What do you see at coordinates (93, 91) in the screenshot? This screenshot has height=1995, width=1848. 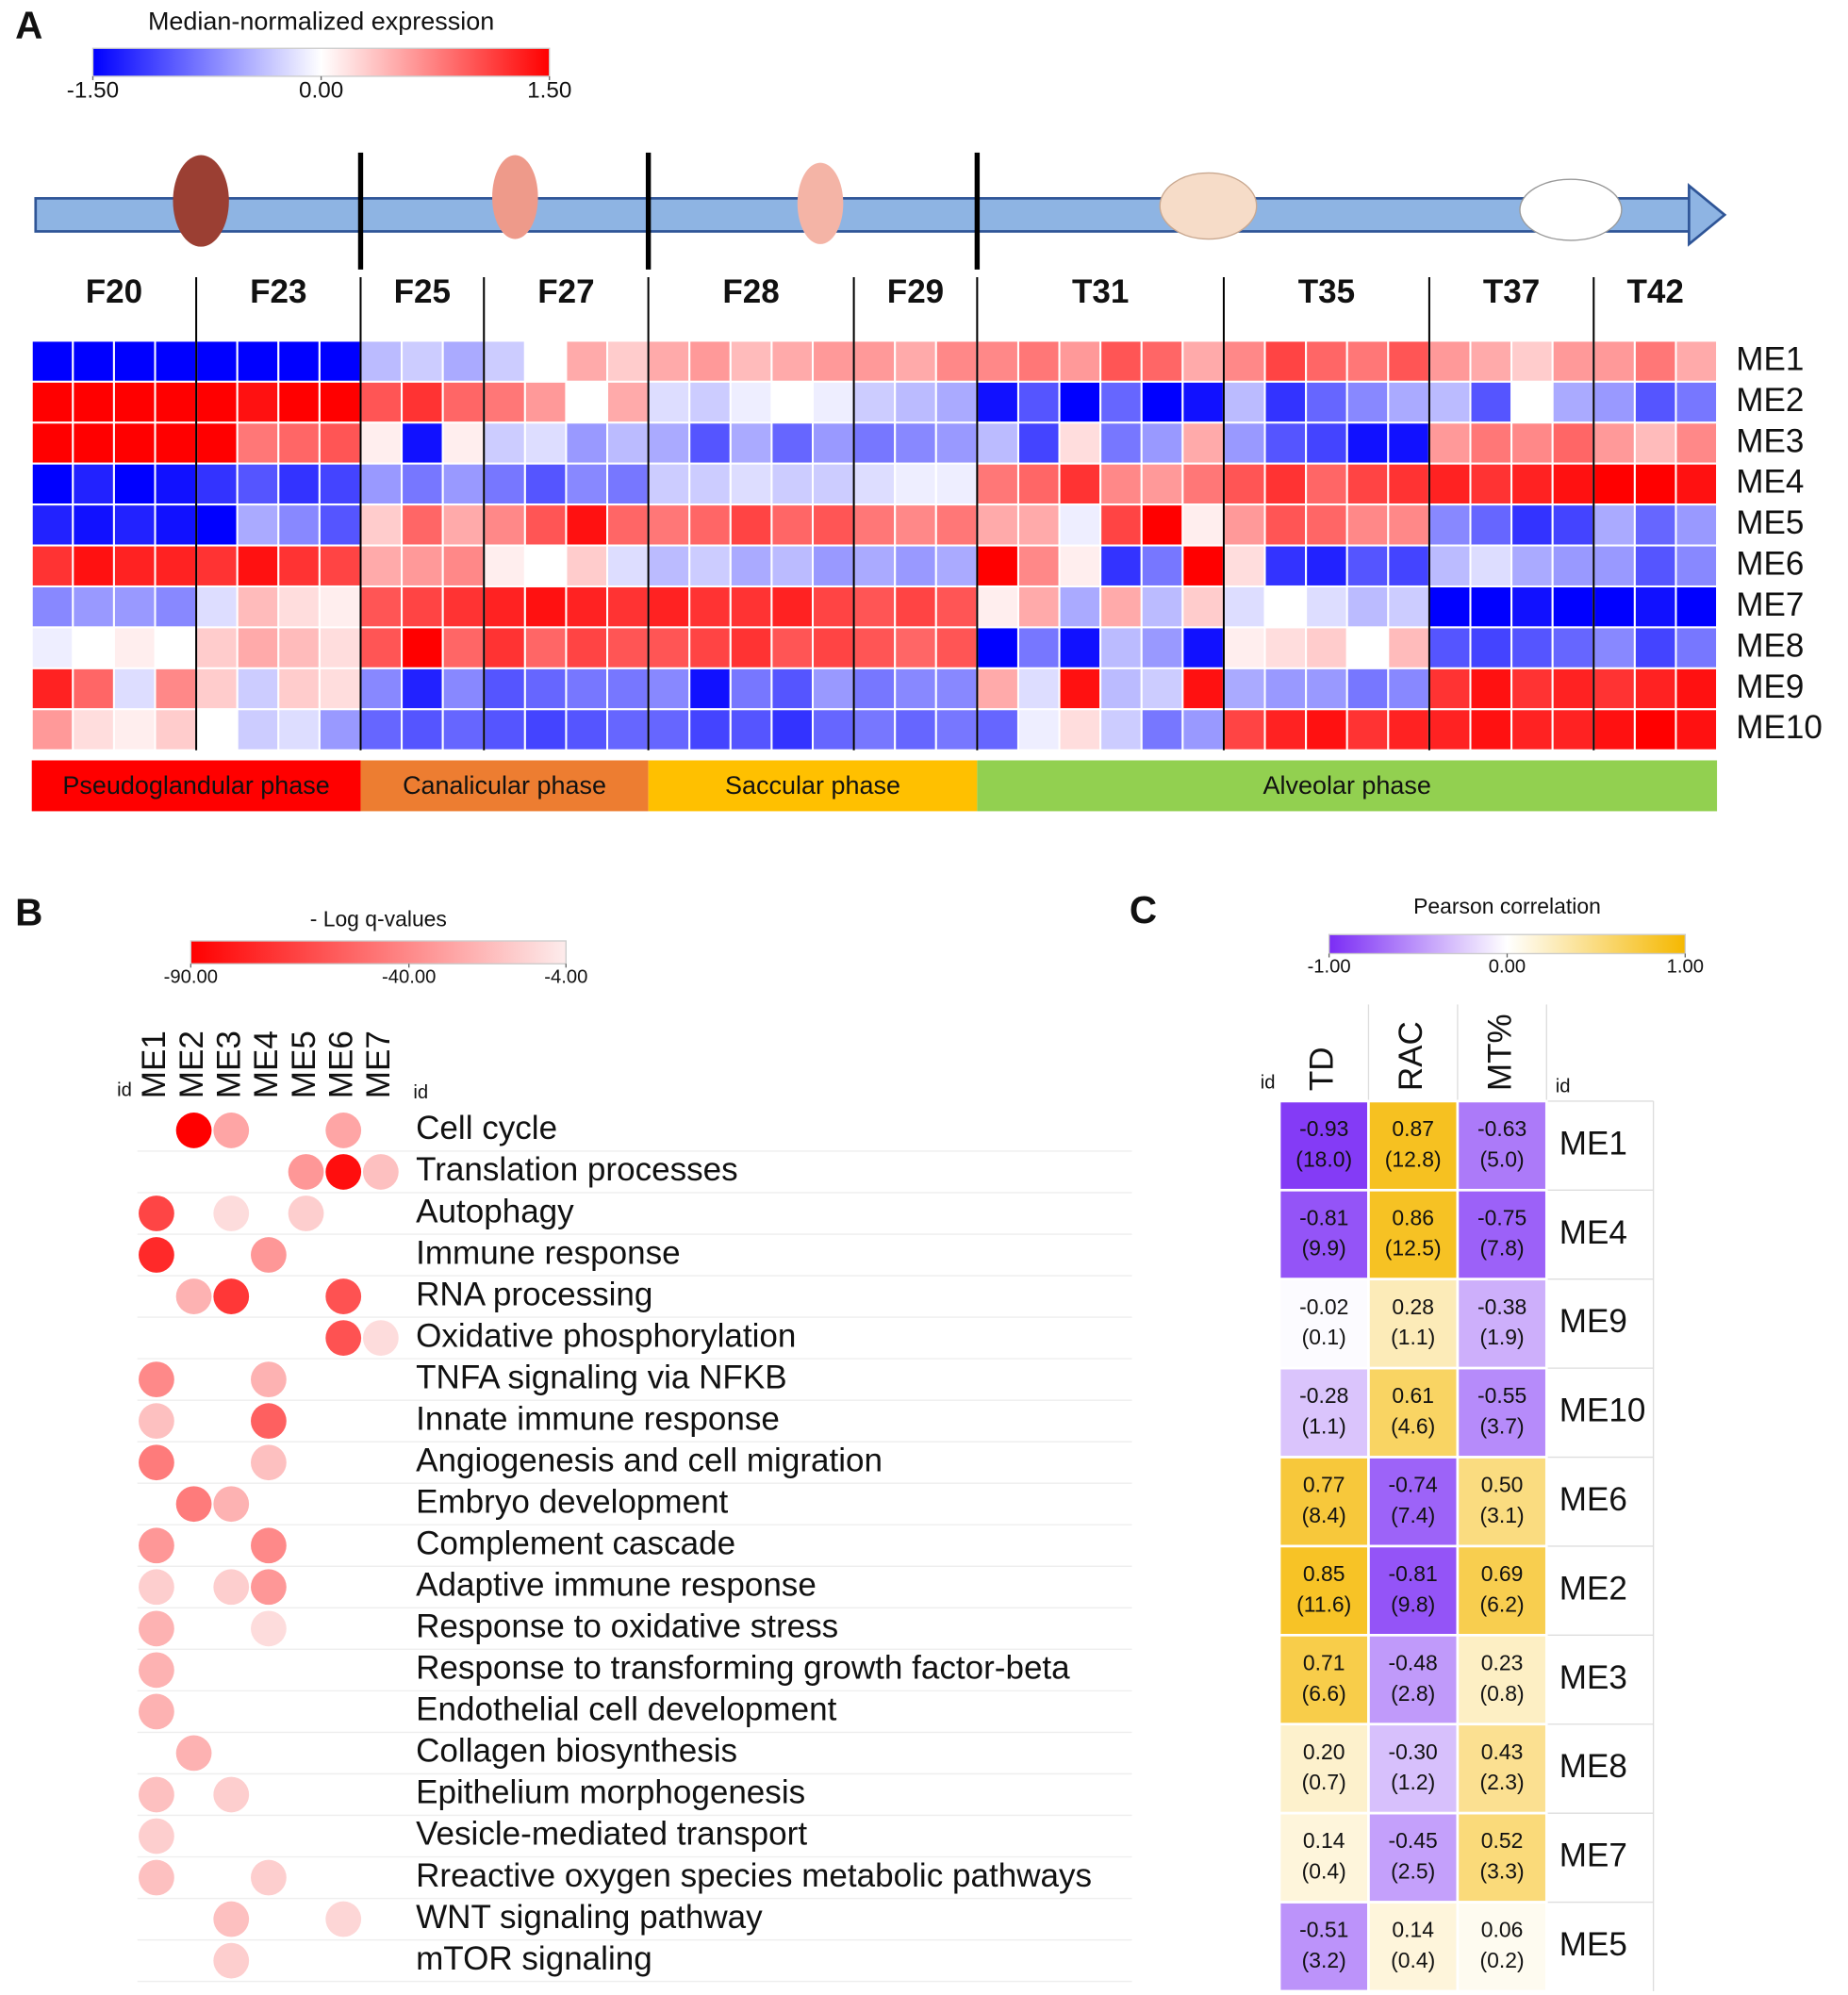 I see `colorbar-tick-label: -1.50` at bounding box center [93, 91].